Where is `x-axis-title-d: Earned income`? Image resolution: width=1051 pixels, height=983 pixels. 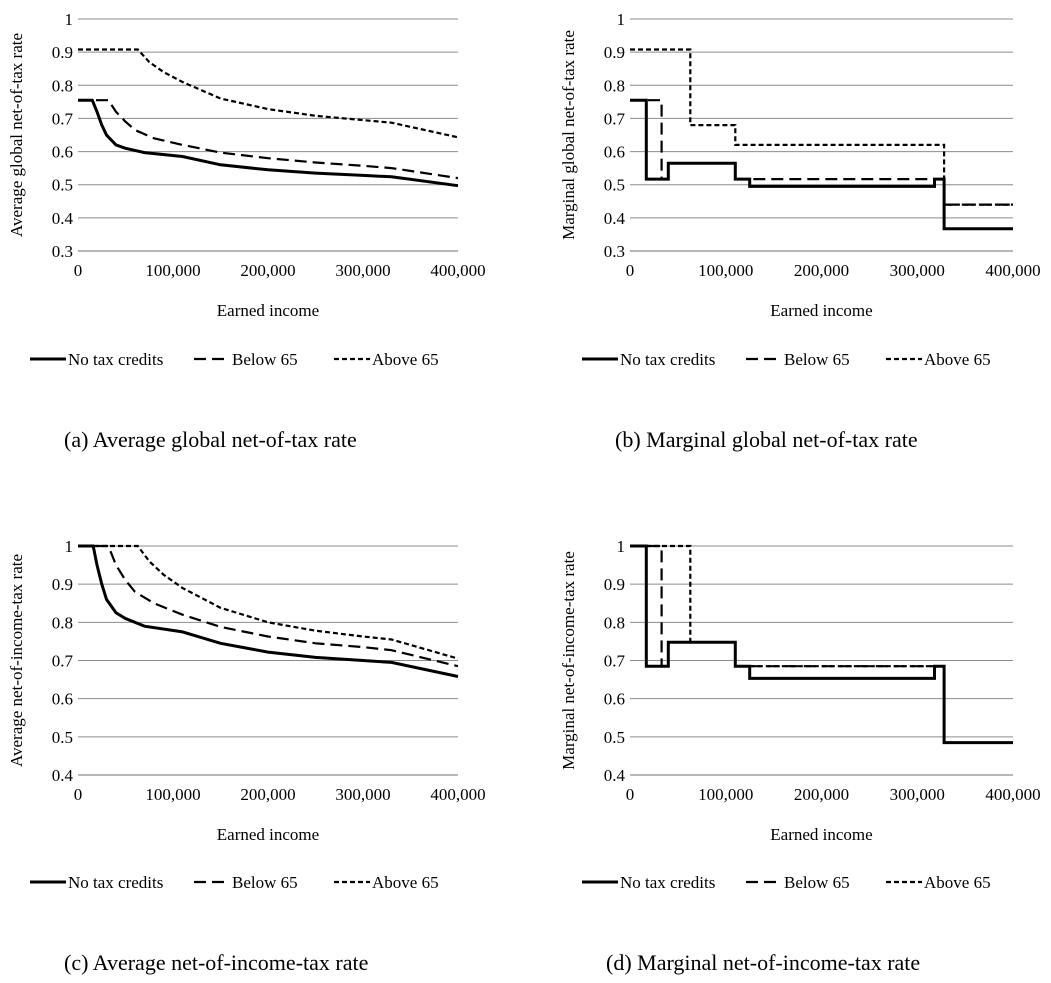
x-axis-title-d: Earned income is located at coordinates (821, 834).